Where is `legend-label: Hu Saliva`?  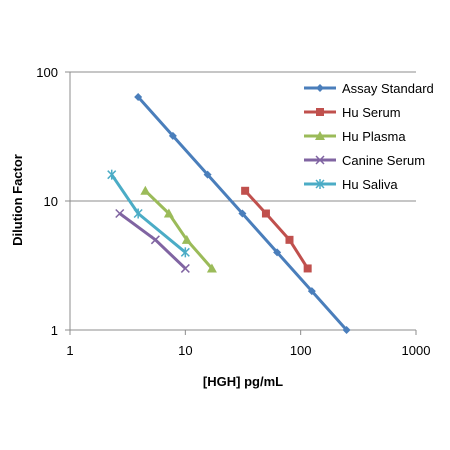
legend-label: Hu Saliva is located at coordinates (370, 184).